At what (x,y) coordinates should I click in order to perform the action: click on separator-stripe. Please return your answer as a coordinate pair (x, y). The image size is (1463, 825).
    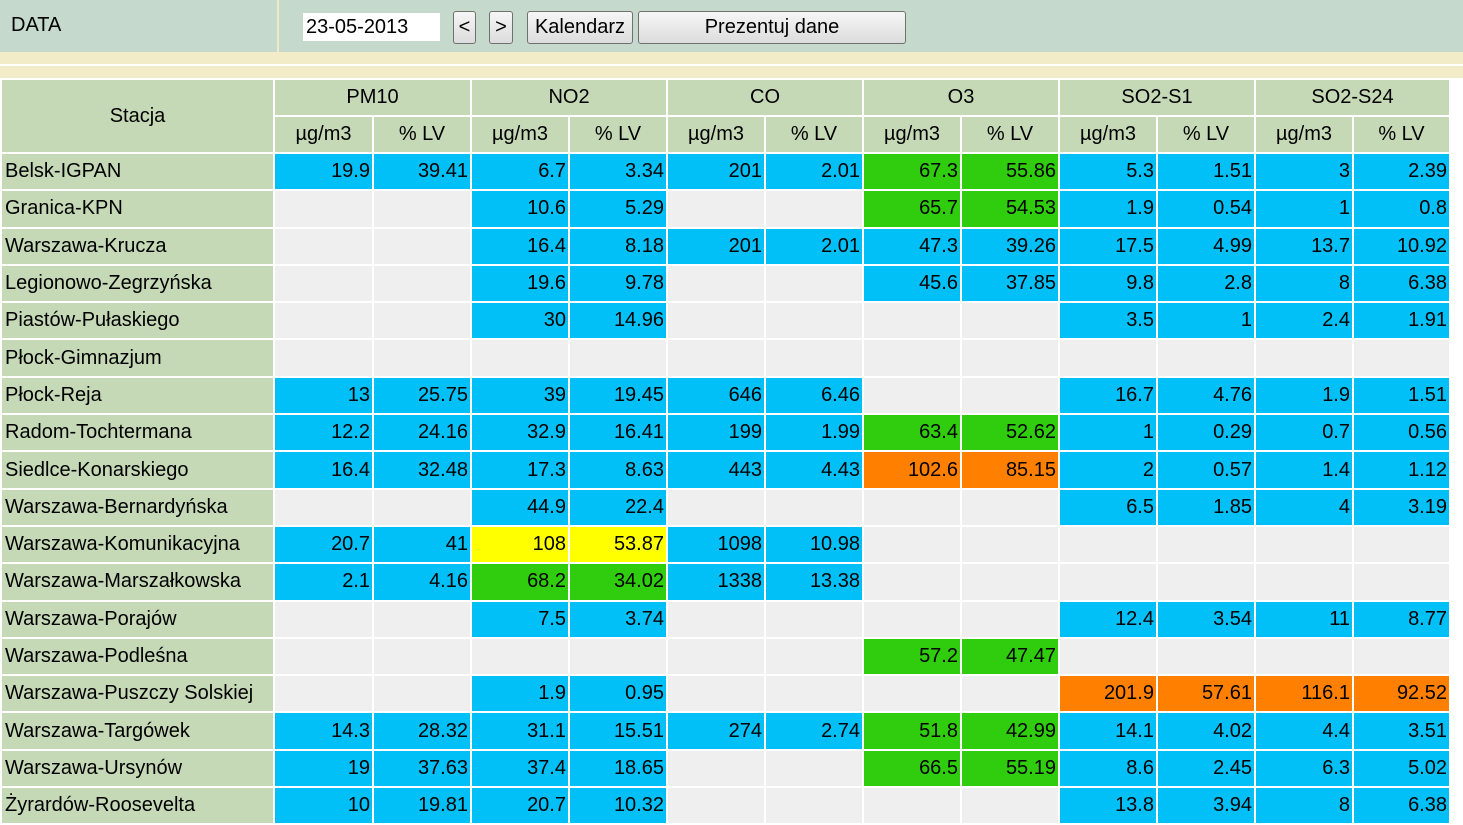
    Looking at the image, I should click on (731, 65).